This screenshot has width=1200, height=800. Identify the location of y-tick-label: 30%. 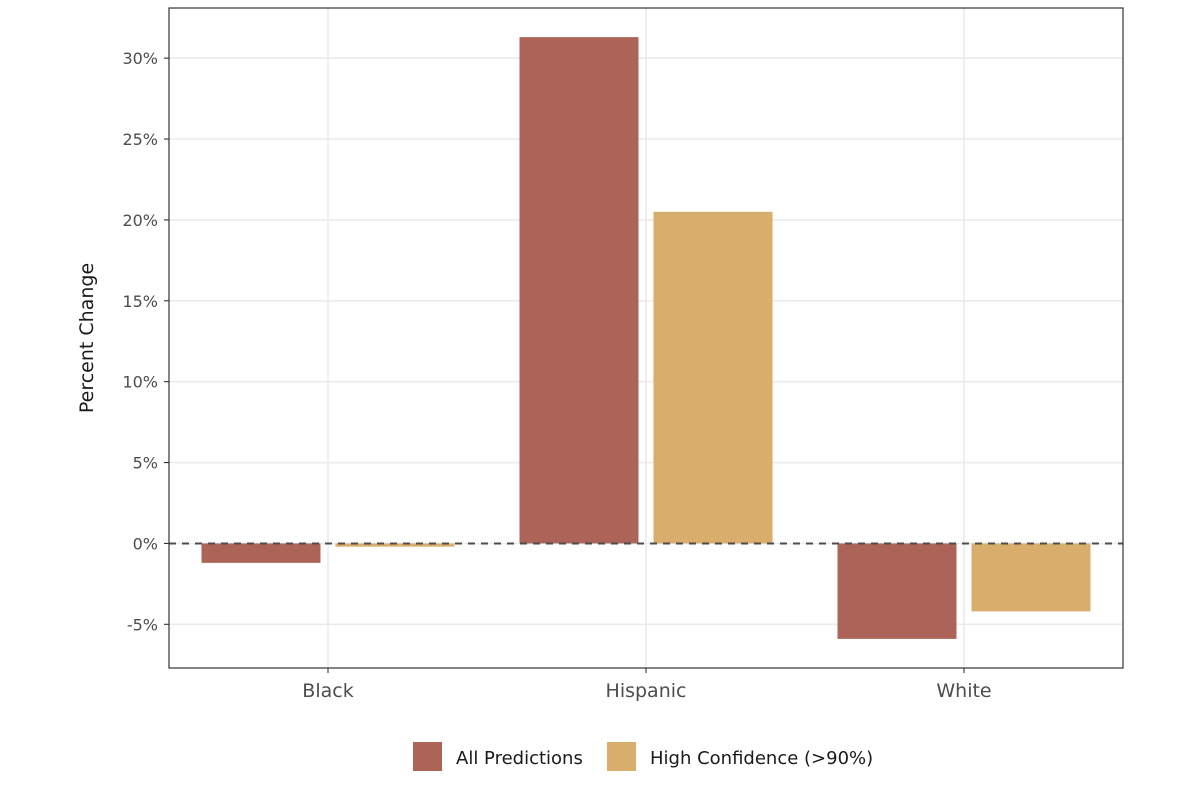
(140, 58).